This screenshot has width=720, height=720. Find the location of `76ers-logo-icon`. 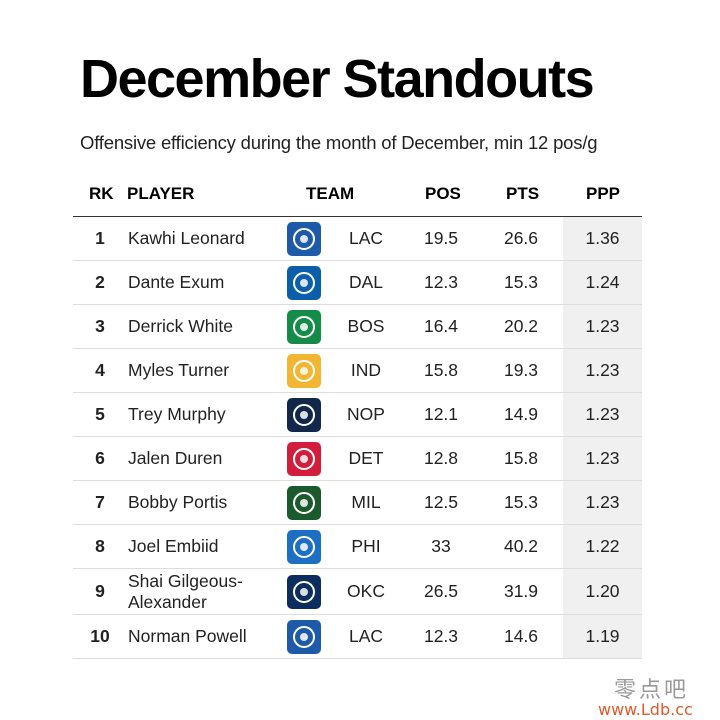

76ers-logo-icon is located at coordinates (304, 546).